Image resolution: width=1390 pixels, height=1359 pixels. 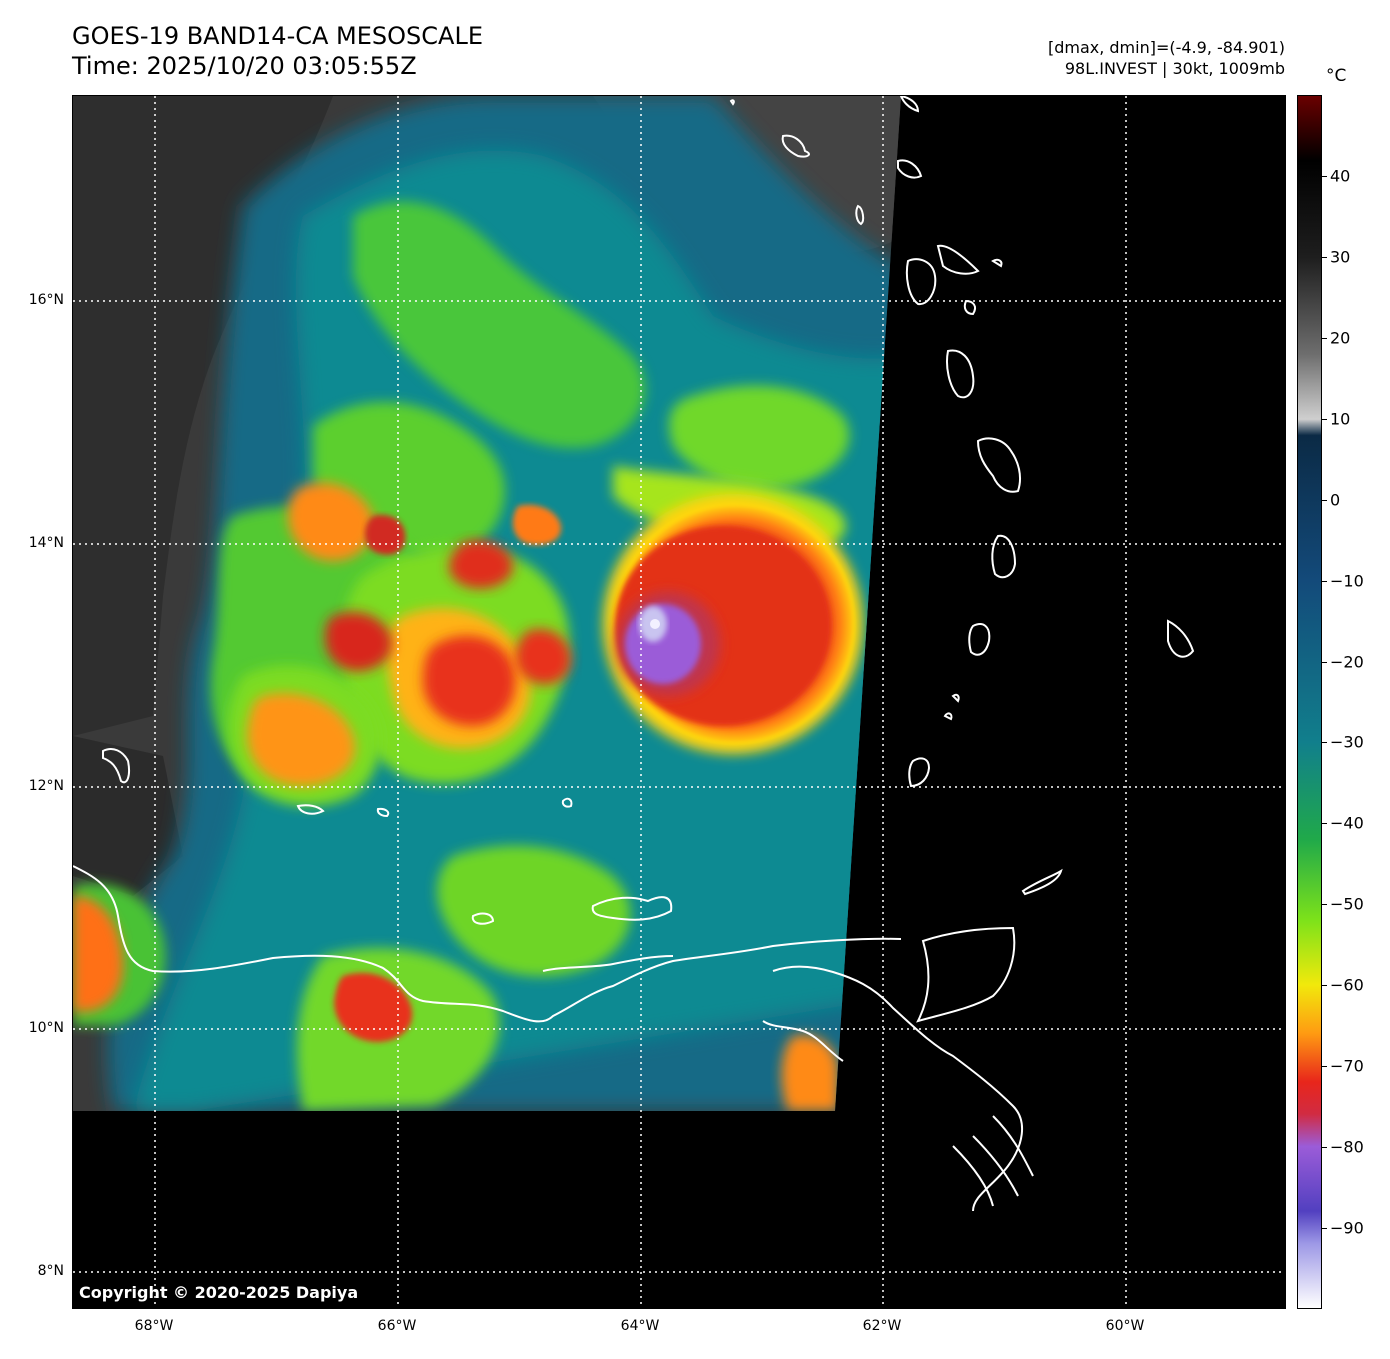 What do you see at coordinates (640, 1326) in the screenshot?
I see `lon-tick-64w: 64°W` at bounding box center [640, 1326].